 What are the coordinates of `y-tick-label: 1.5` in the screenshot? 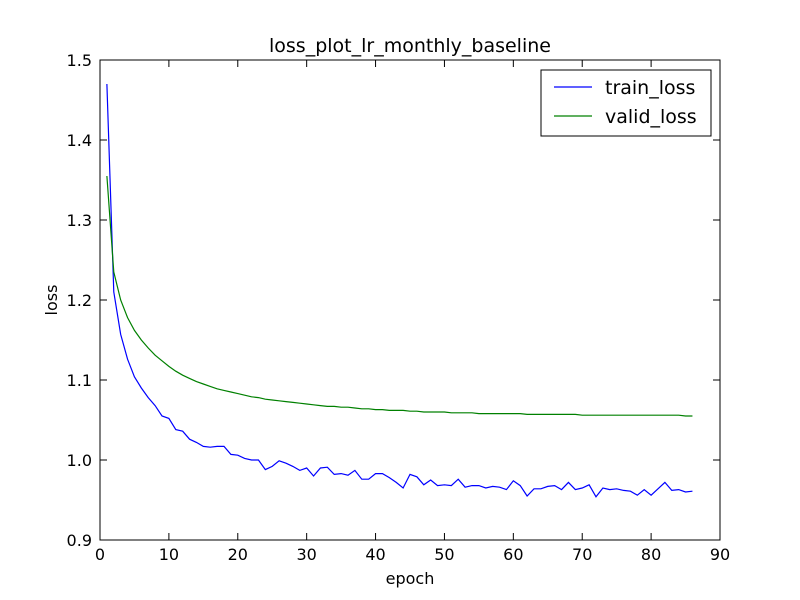 It's located at (79, 60).